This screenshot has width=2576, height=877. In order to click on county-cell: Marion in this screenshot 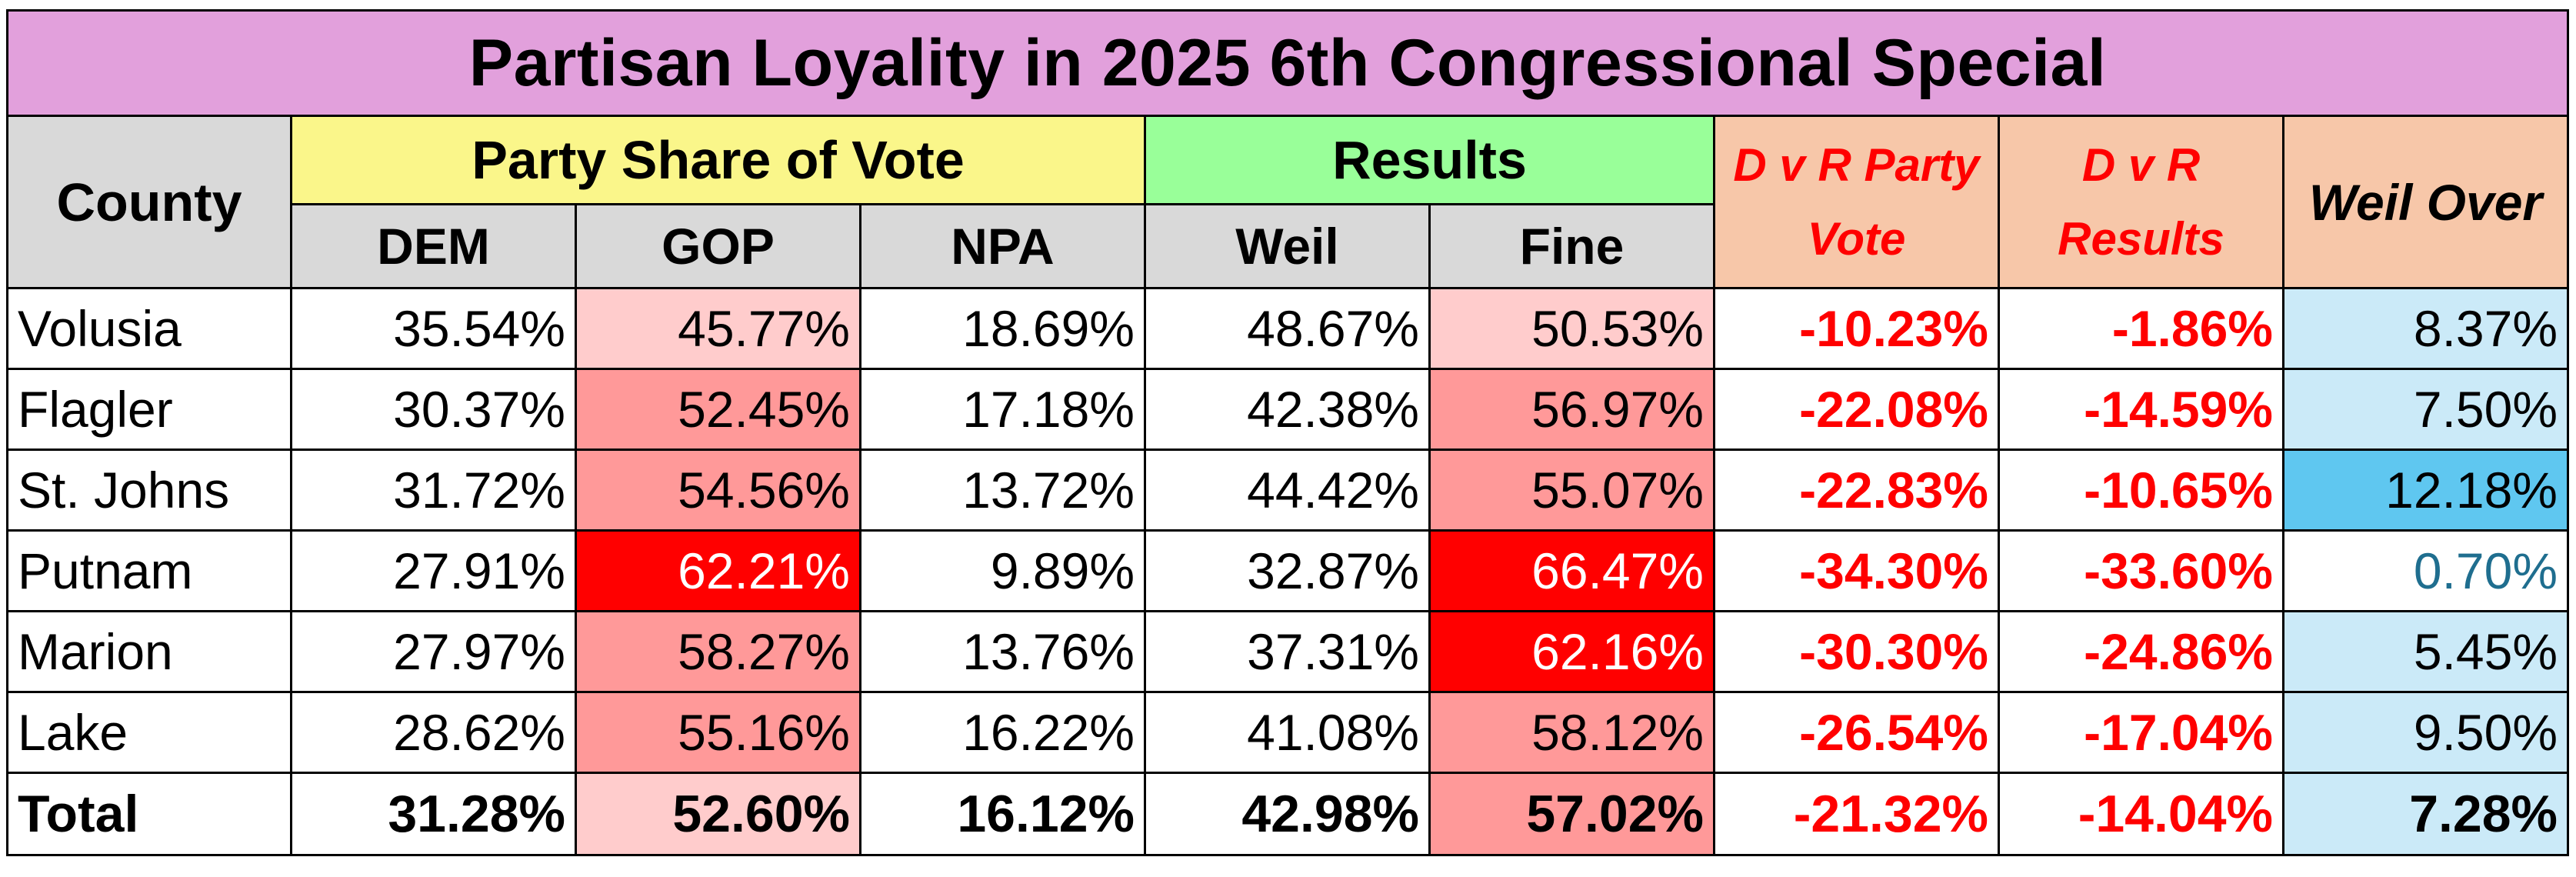, I will do `click(149, 651)`.